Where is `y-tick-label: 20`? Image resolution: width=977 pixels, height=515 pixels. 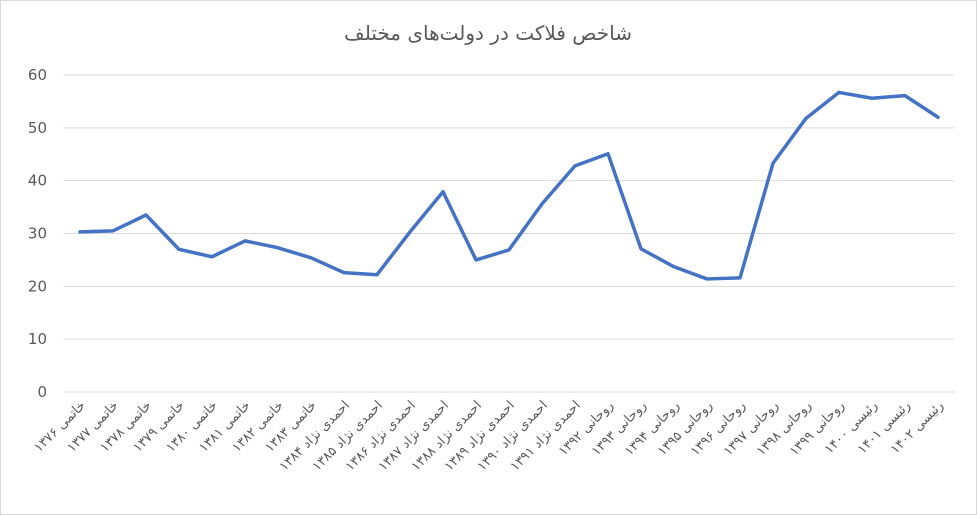 y-tick-label: 20 is located at coordinates (37, 286).